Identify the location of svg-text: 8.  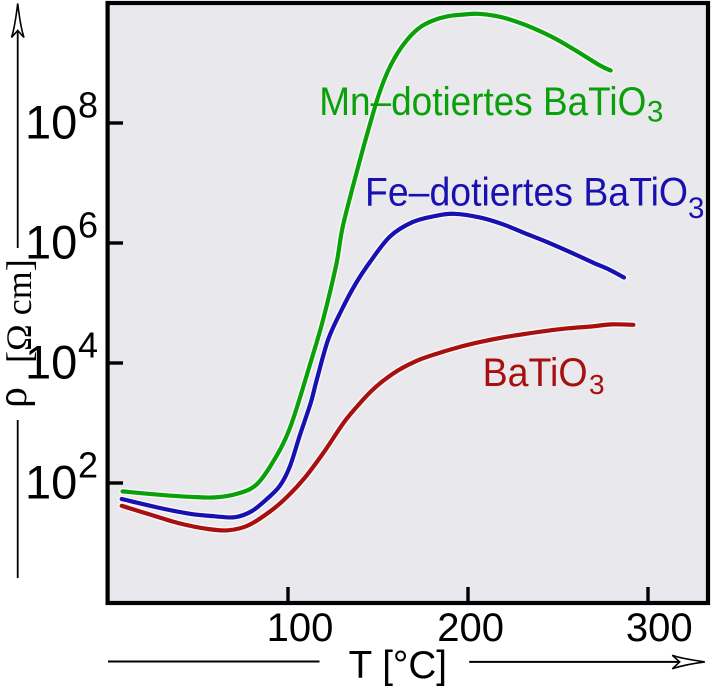
(88, 104).